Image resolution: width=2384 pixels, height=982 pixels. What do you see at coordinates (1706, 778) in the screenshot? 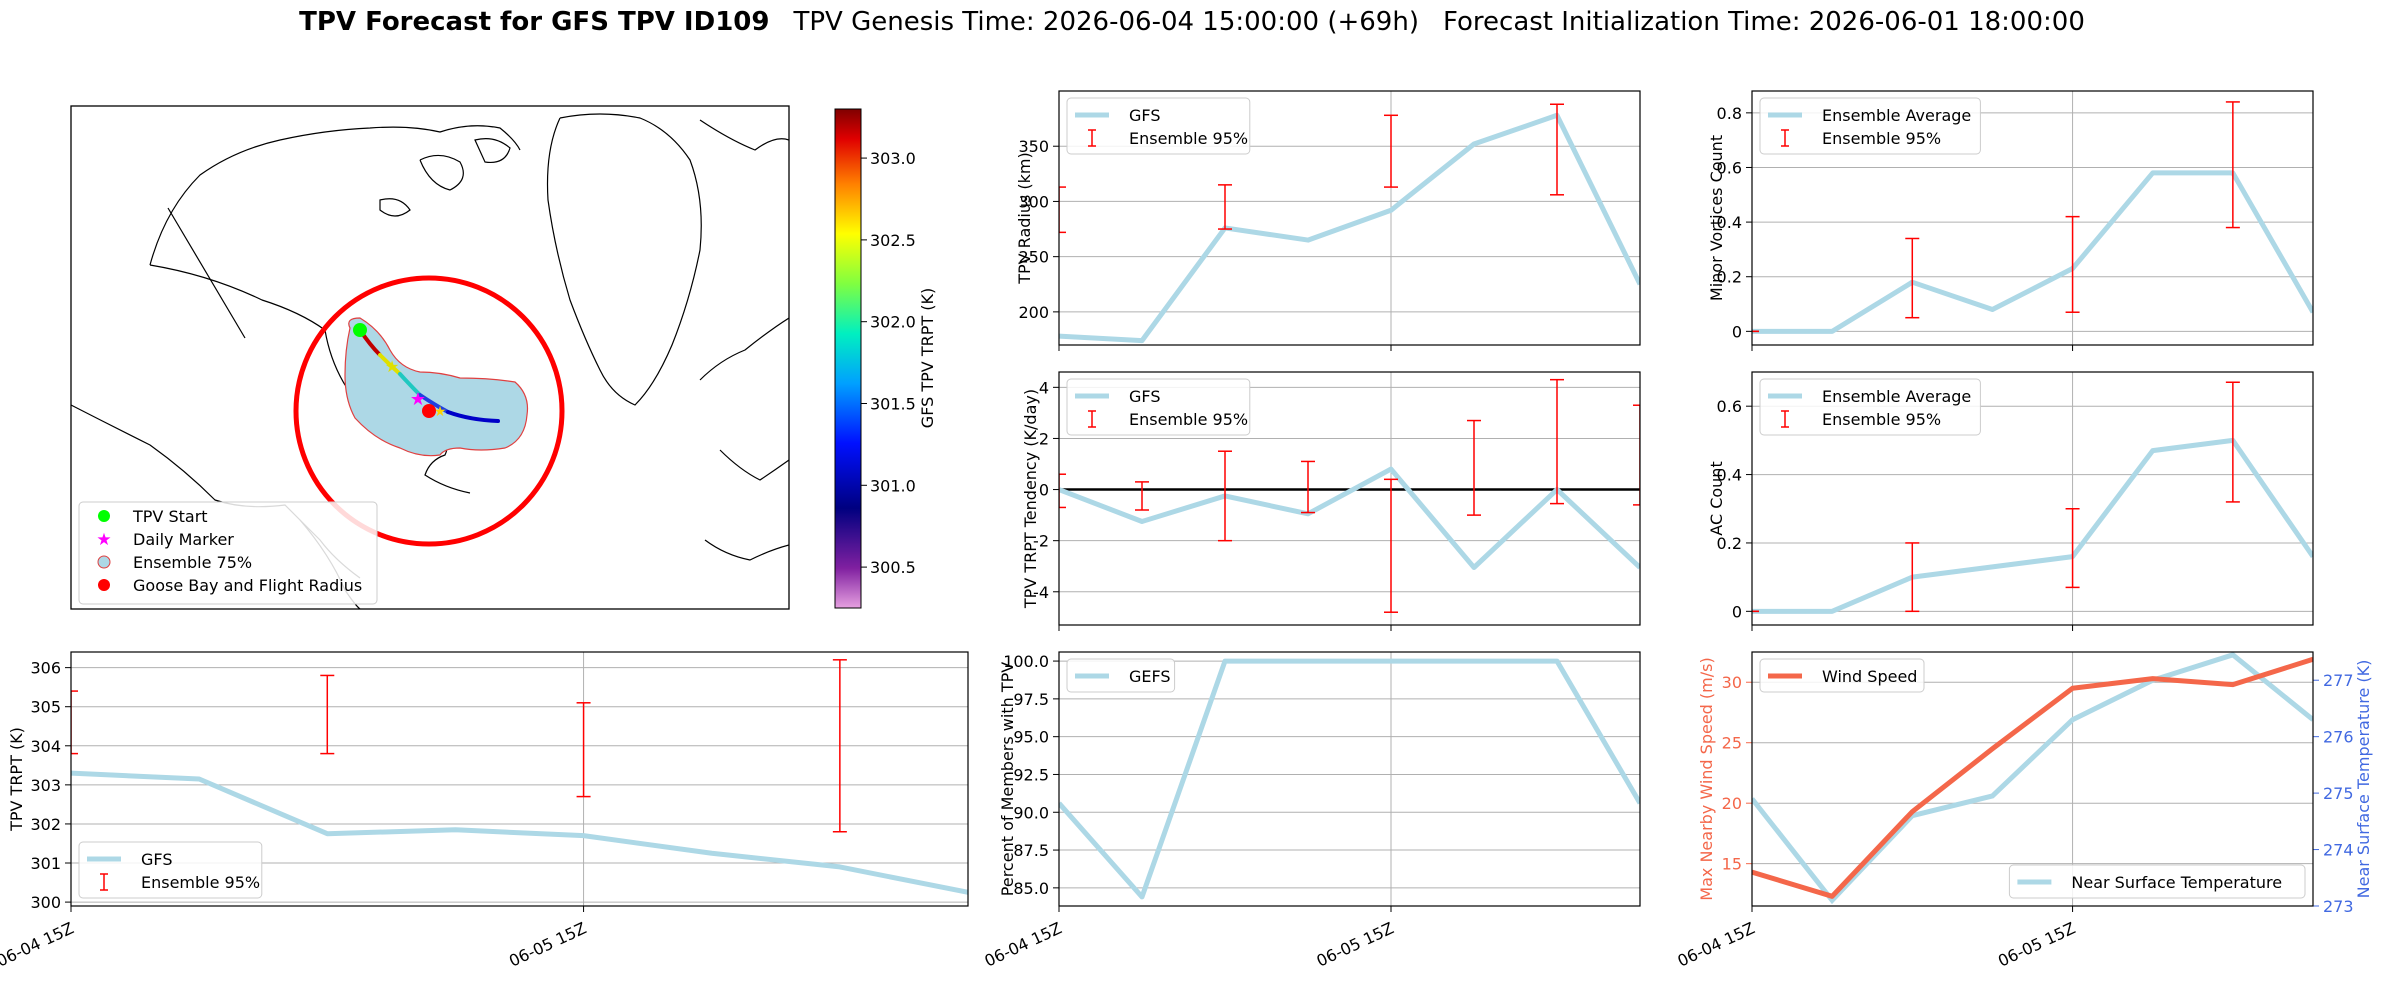
I see `y-axis-label: Max Nearby Wind Speed (m/s)` at bounding box center [1706, 778].